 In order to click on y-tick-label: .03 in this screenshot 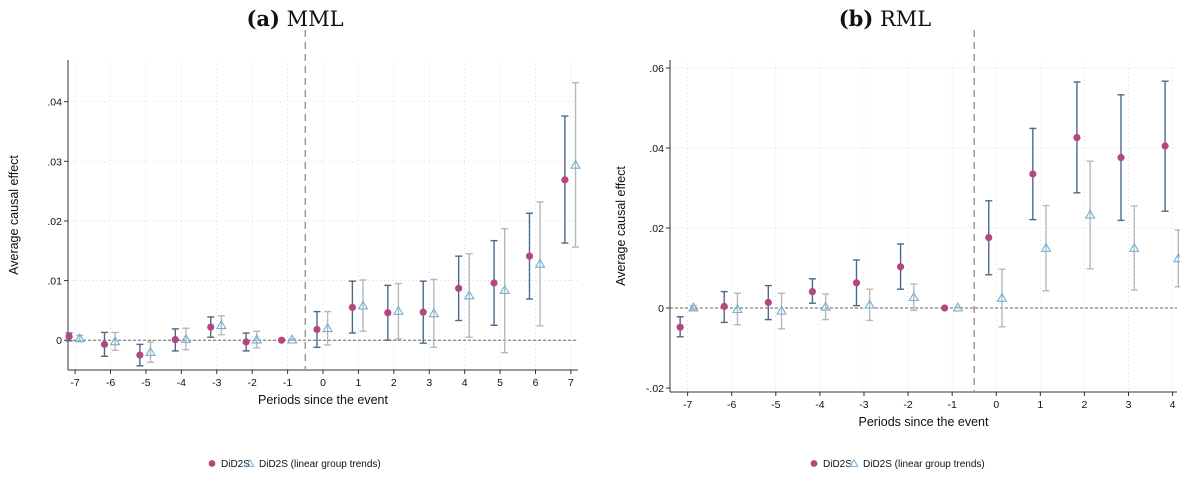, I will do `click(54, 162)`.